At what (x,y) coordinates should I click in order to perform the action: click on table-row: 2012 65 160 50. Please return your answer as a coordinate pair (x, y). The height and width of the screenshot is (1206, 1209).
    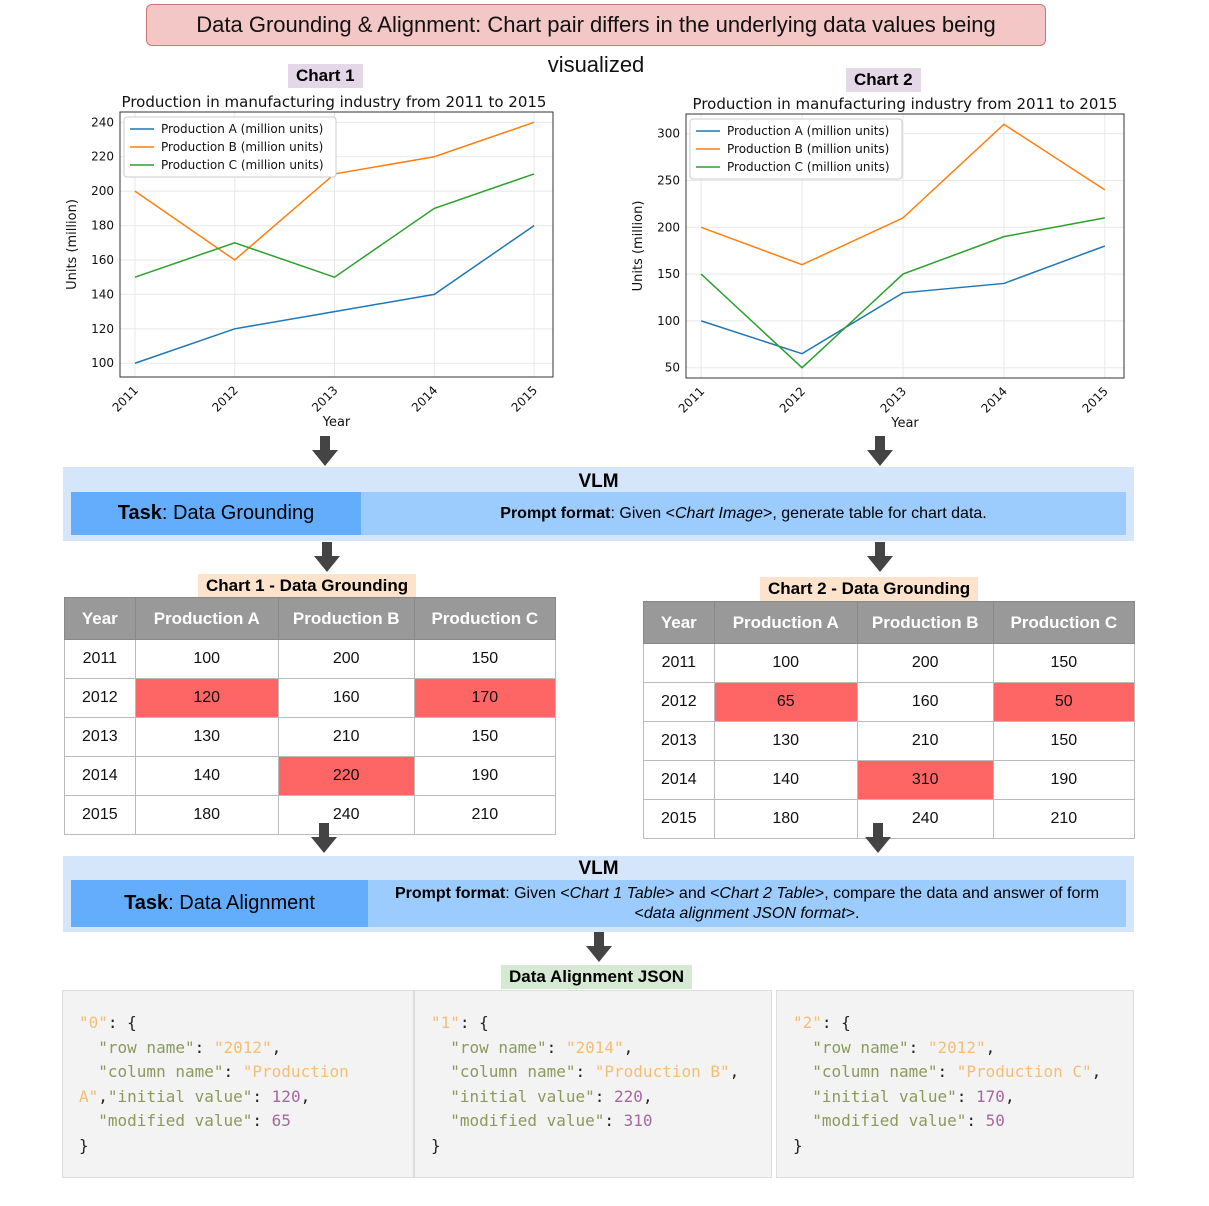
    Looking at the image, I should click on (889, 702).